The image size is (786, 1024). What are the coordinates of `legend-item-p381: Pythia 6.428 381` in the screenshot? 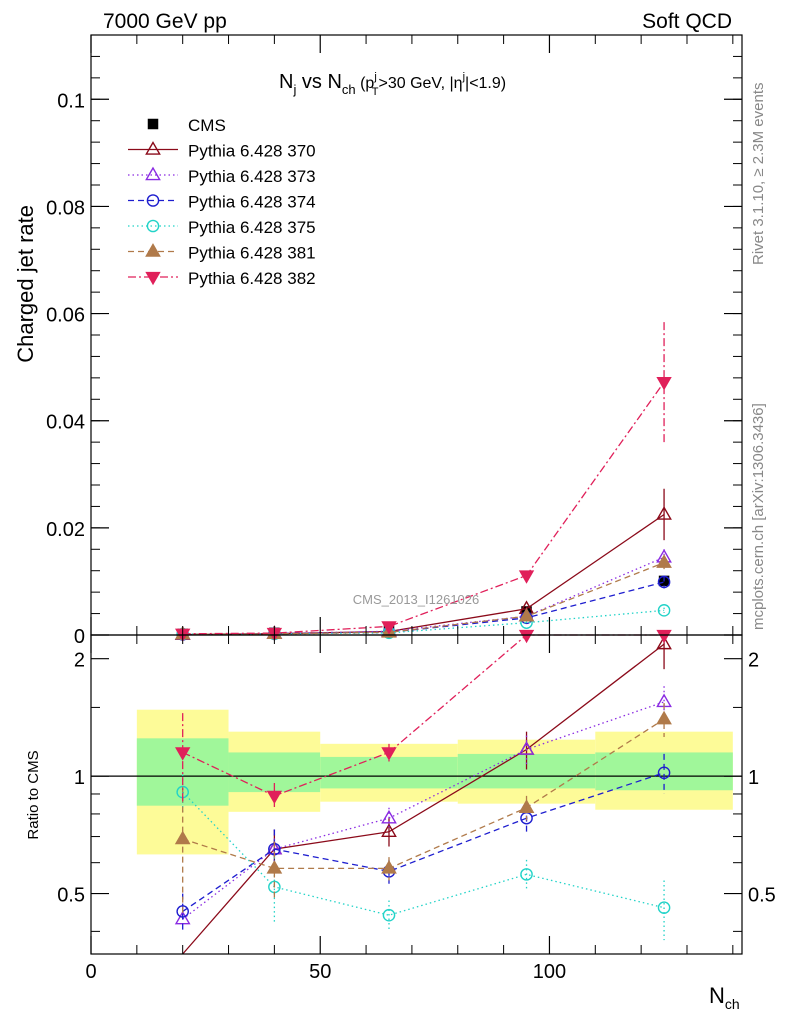 It's located at (222, 253).